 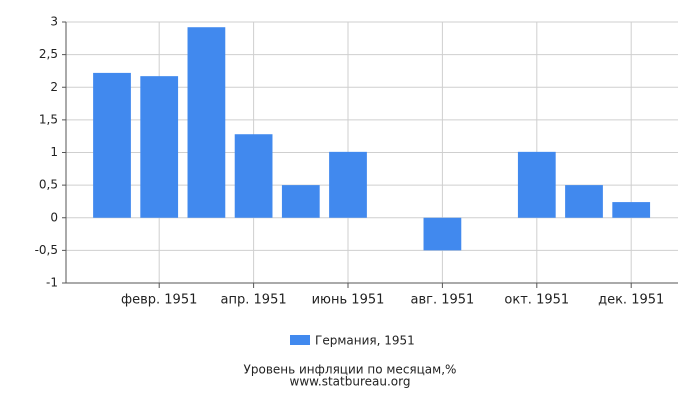 What do you see at coordinates (54, 87) in the screenshot?
I see `y-tick-label: 2` at bounding box center [54, 87].